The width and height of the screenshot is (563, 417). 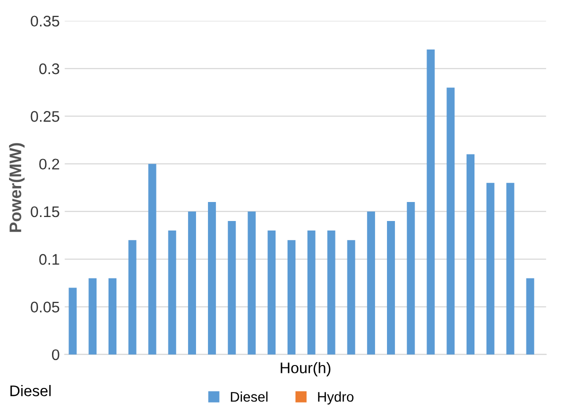 What do you see at coordinates (56, 354) in the screenshot?
I see `y-tick-label: 0` at bounding box center [56, 354].